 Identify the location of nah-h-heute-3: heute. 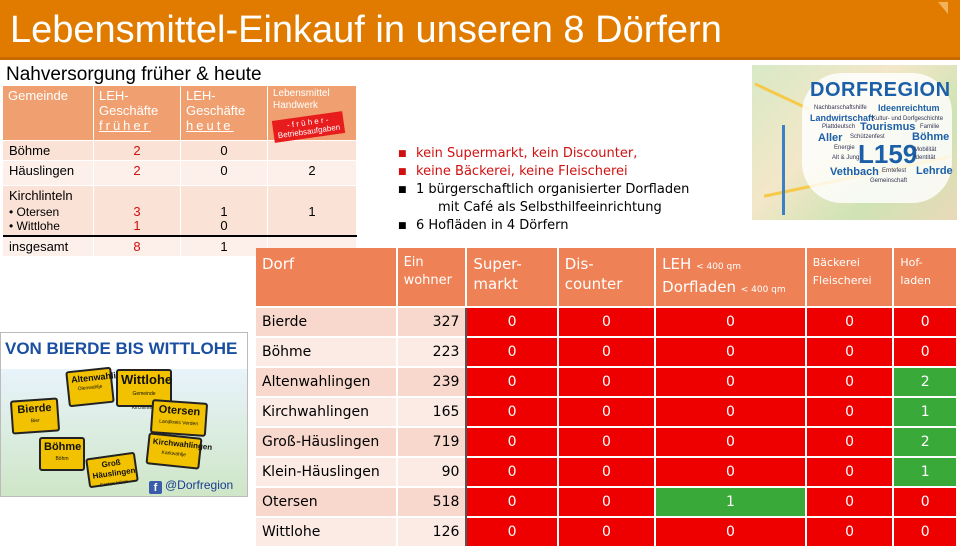
(210, 125).